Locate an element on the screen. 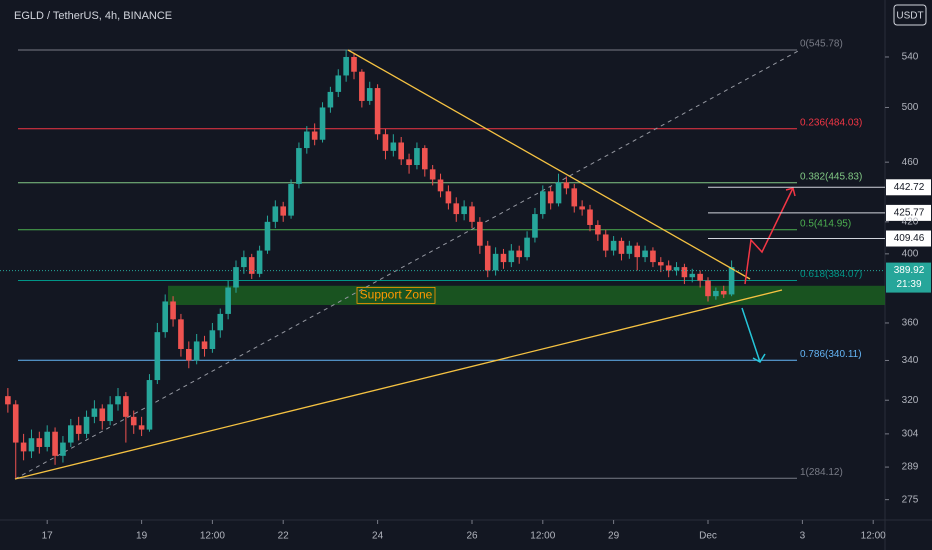  support-zone-label: Support Zone is located at coordinates (396, 295).